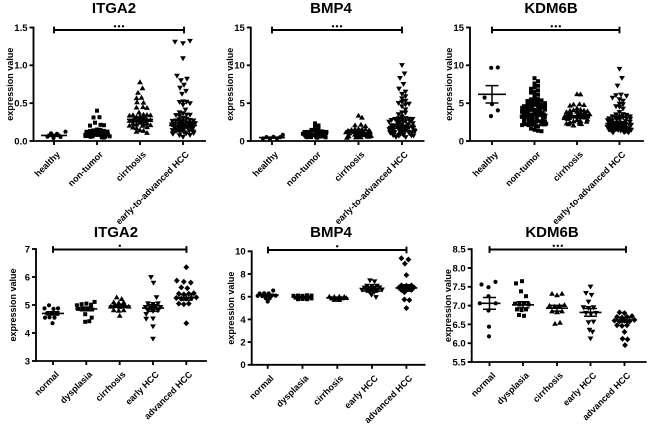 The height and width of the screenshot is (424, 650). What do you see at coordinates (459, 325) in the screenshot?
I see `svg-text: 6.5` at bounding box center [459, 325].